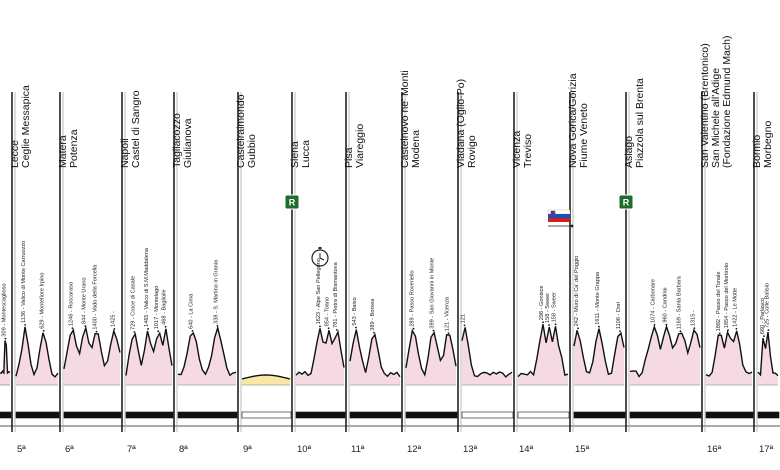 This screenshot has width=780, height=470. Describe the element at coordinates (292, 202) in the screenshot. I see `rest-day-badge` at that location.